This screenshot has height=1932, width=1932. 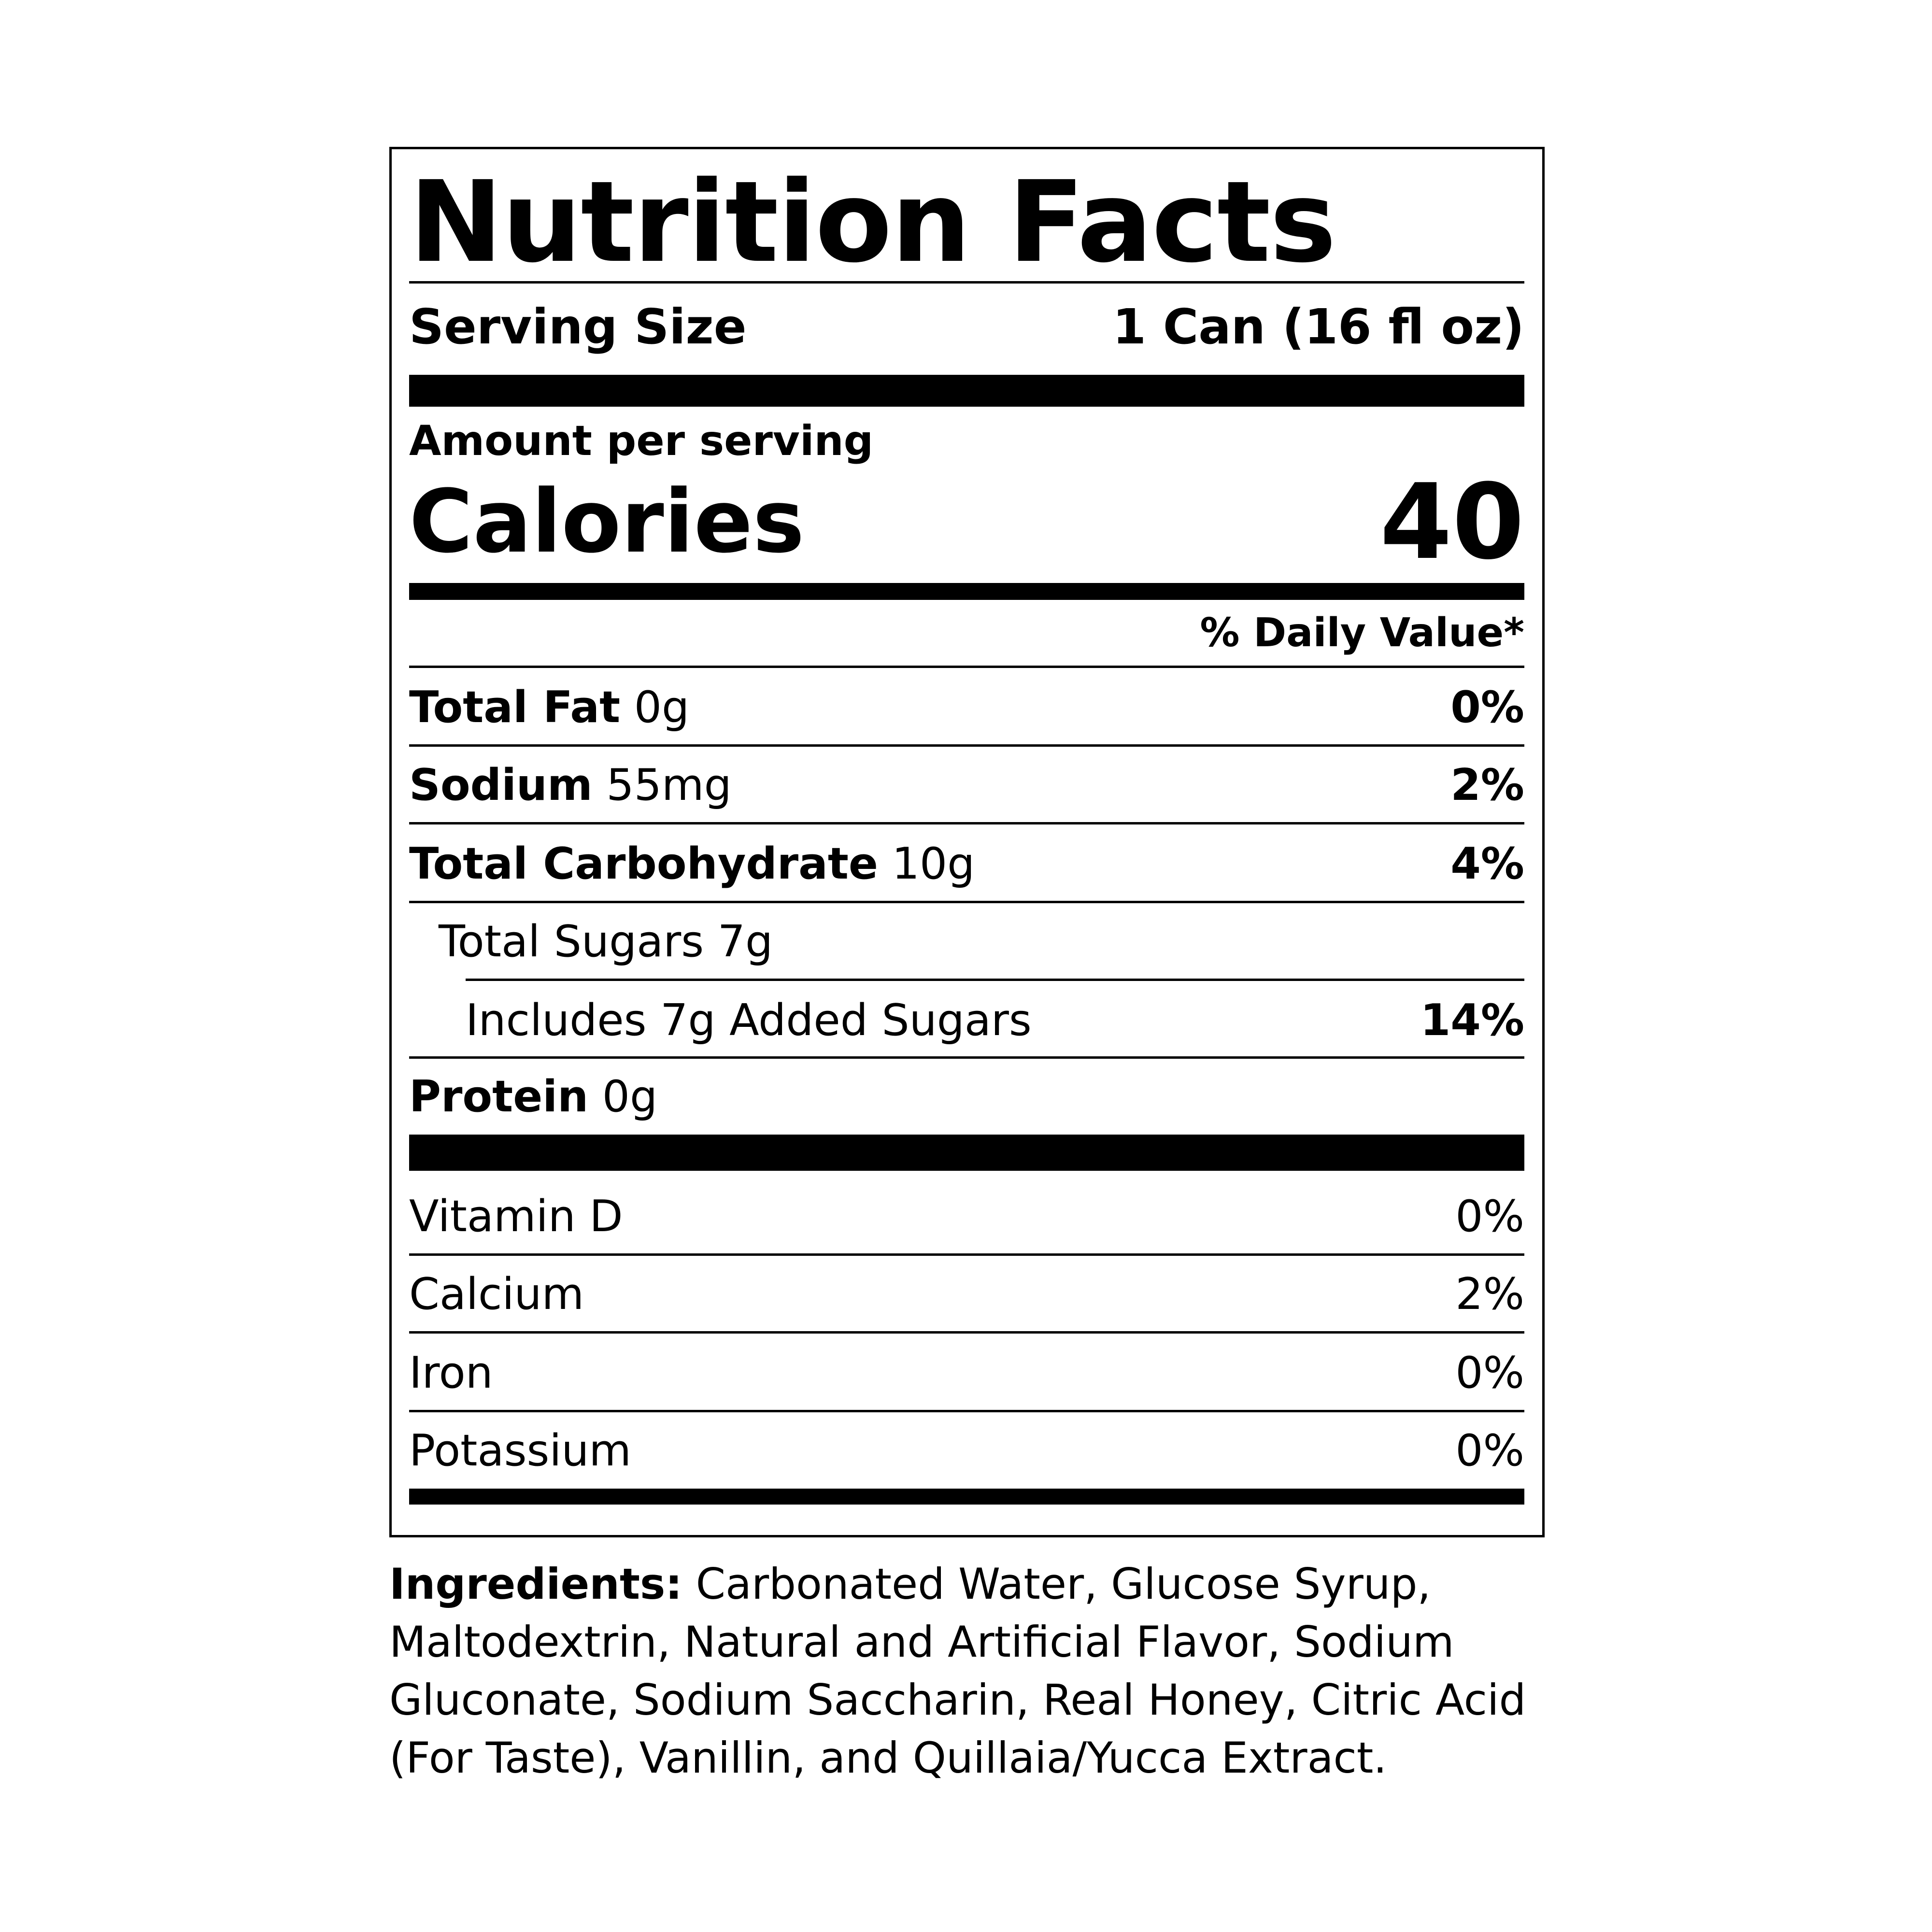 What do you see at coordinates (966, 707) in the screenshot?
I see `nutrient-row-total-fat: Total Fat 0g 0%` at bounding box center [966, 707].